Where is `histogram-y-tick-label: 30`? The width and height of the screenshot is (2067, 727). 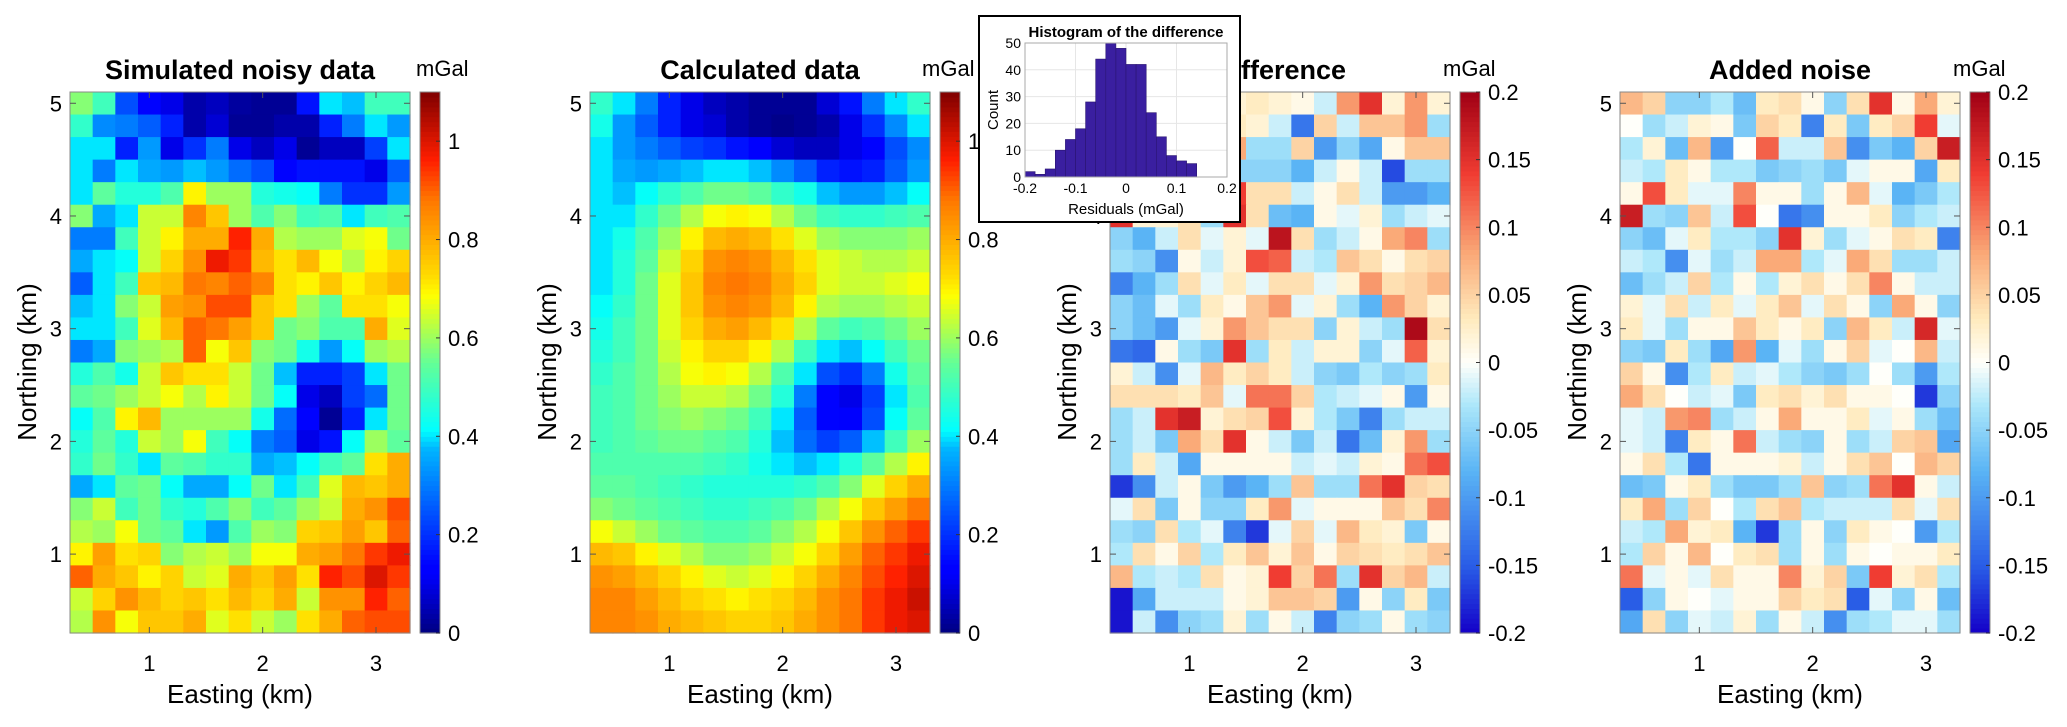
histogram-y-tick-label: 30 is located at coordinates (1013, 97).